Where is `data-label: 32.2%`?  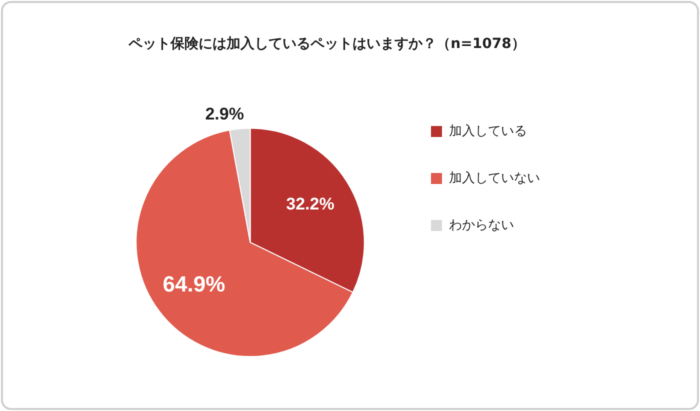 data-label: 32.2% is located at coordinates (310, 204).